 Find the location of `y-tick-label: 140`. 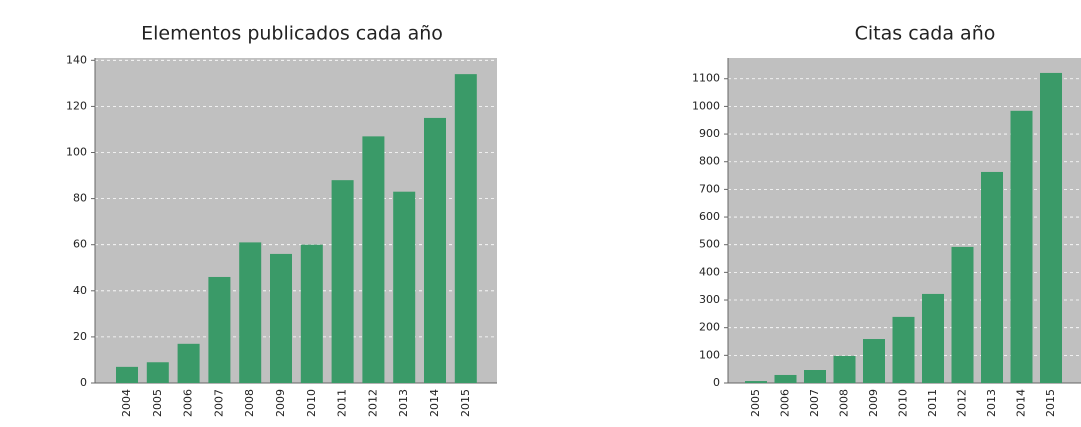

y-tick-label: 140 is located at coordinates (76, 59).